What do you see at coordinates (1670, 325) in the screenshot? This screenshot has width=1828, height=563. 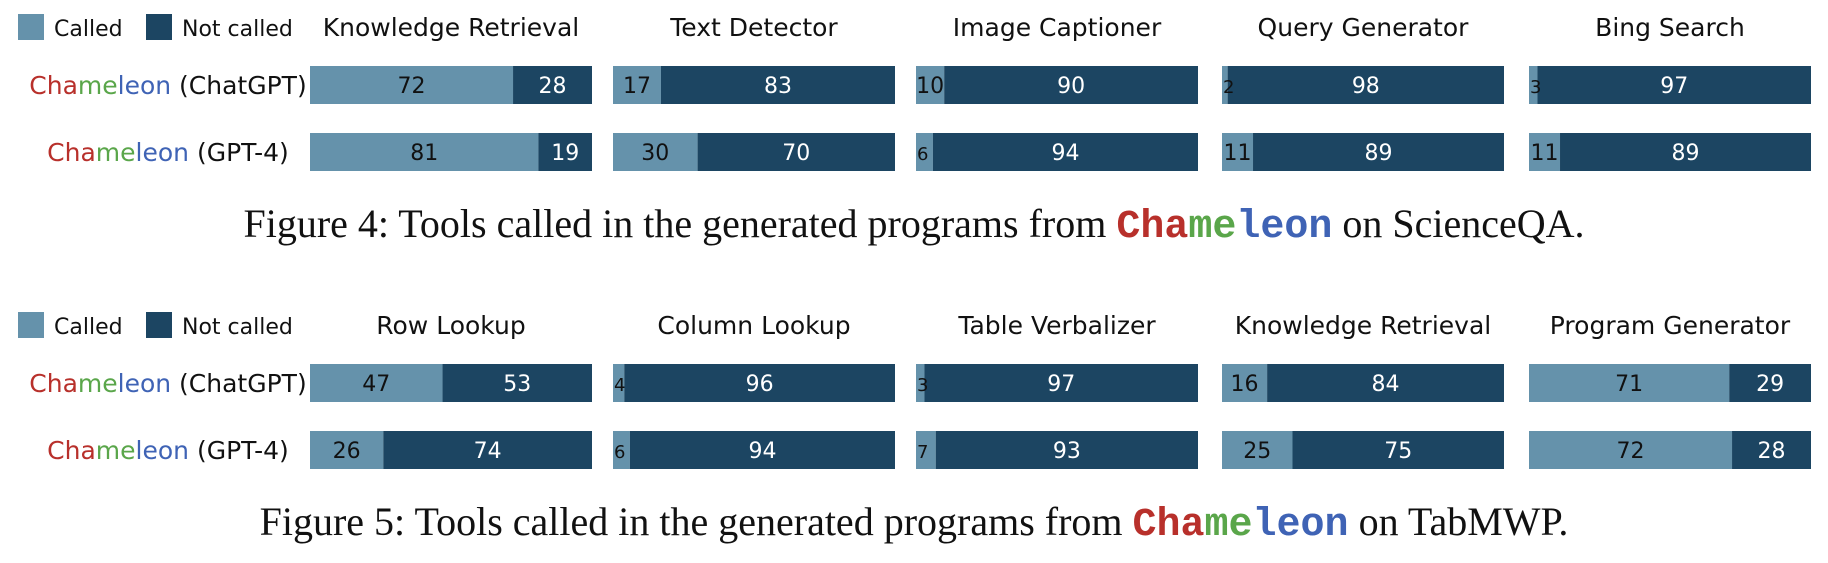 I see `panel-title: Program Generator` at bounding box center [1670, 325].